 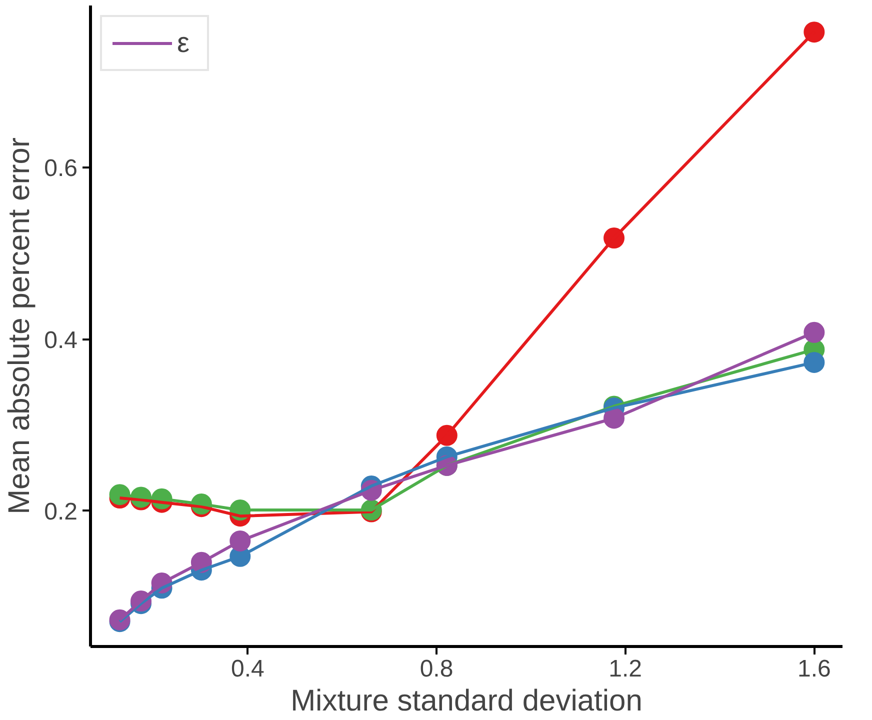 What do you see at coordinates (814, 669) in the screenshot?
I see `x-tick-label: 1.6` at bounding box center [814, 669].